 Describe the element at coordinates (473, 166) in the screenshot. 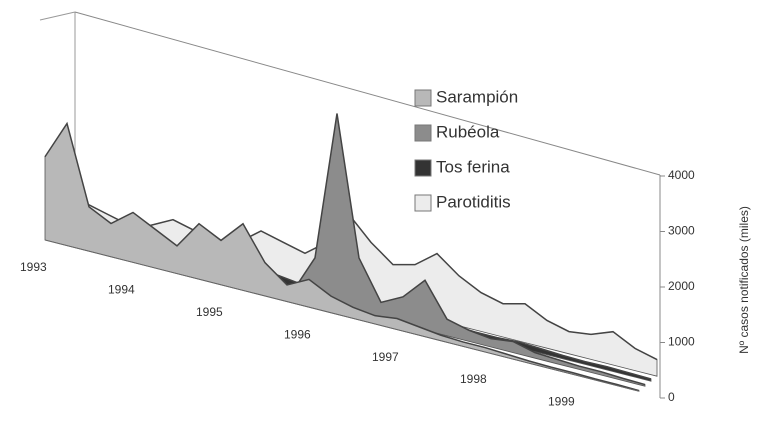

I see `legend-label: Tos ferina` at that location.